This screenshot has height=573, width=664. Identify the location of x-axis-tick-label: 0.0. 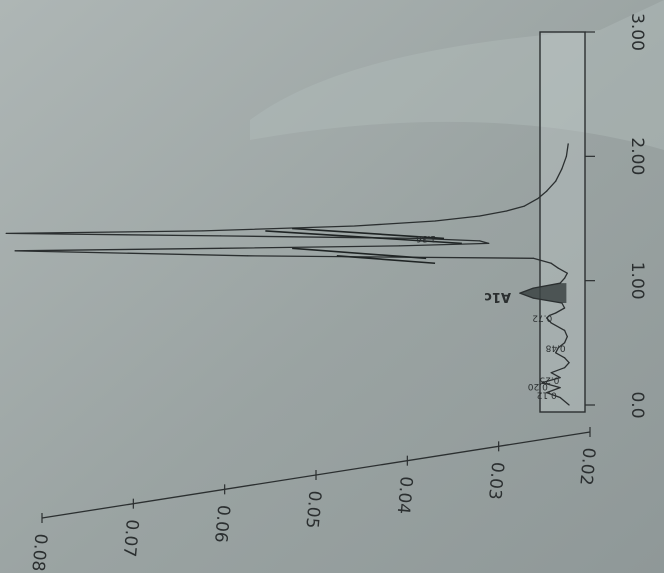
(637, 404).